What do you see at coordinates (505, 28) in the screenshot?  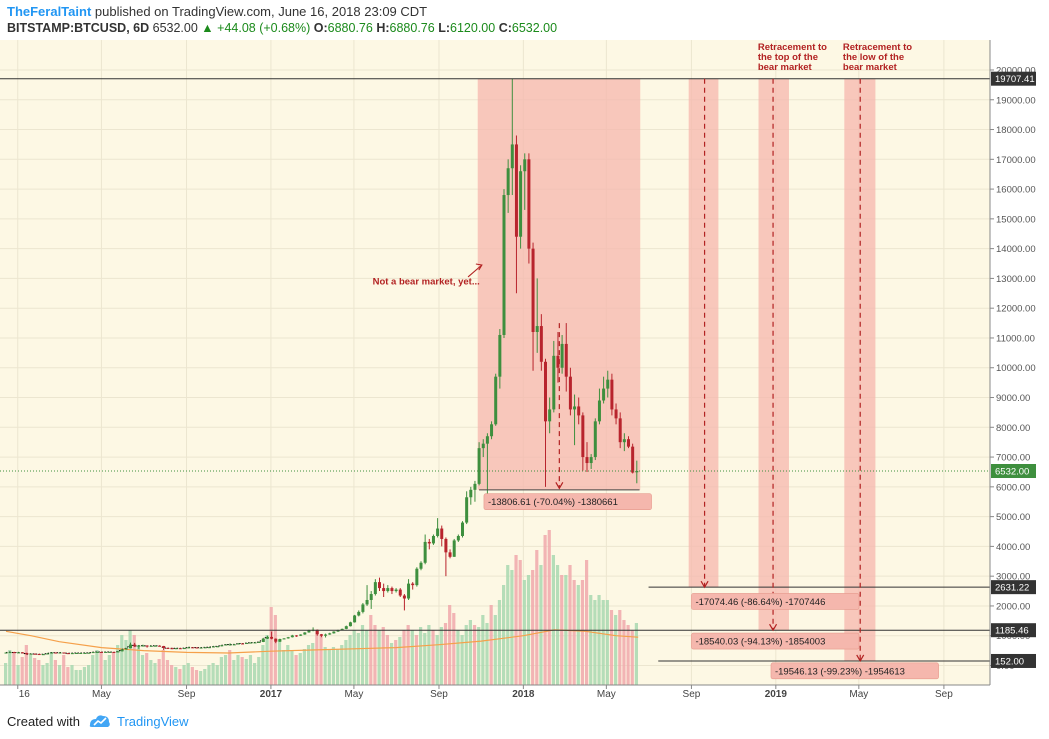 I see `close-label: C:` at bounding box center [505, 28].